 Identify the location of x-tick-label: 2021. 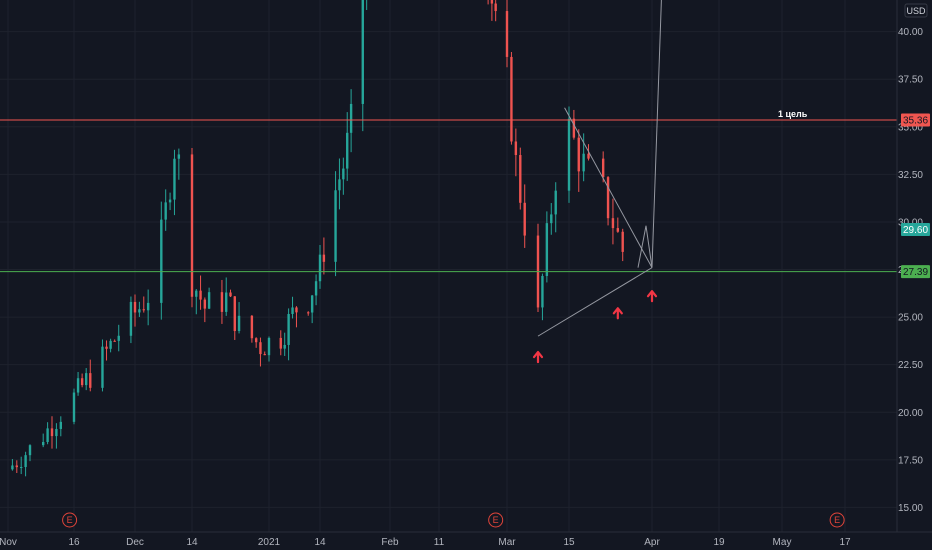
(269, 542).